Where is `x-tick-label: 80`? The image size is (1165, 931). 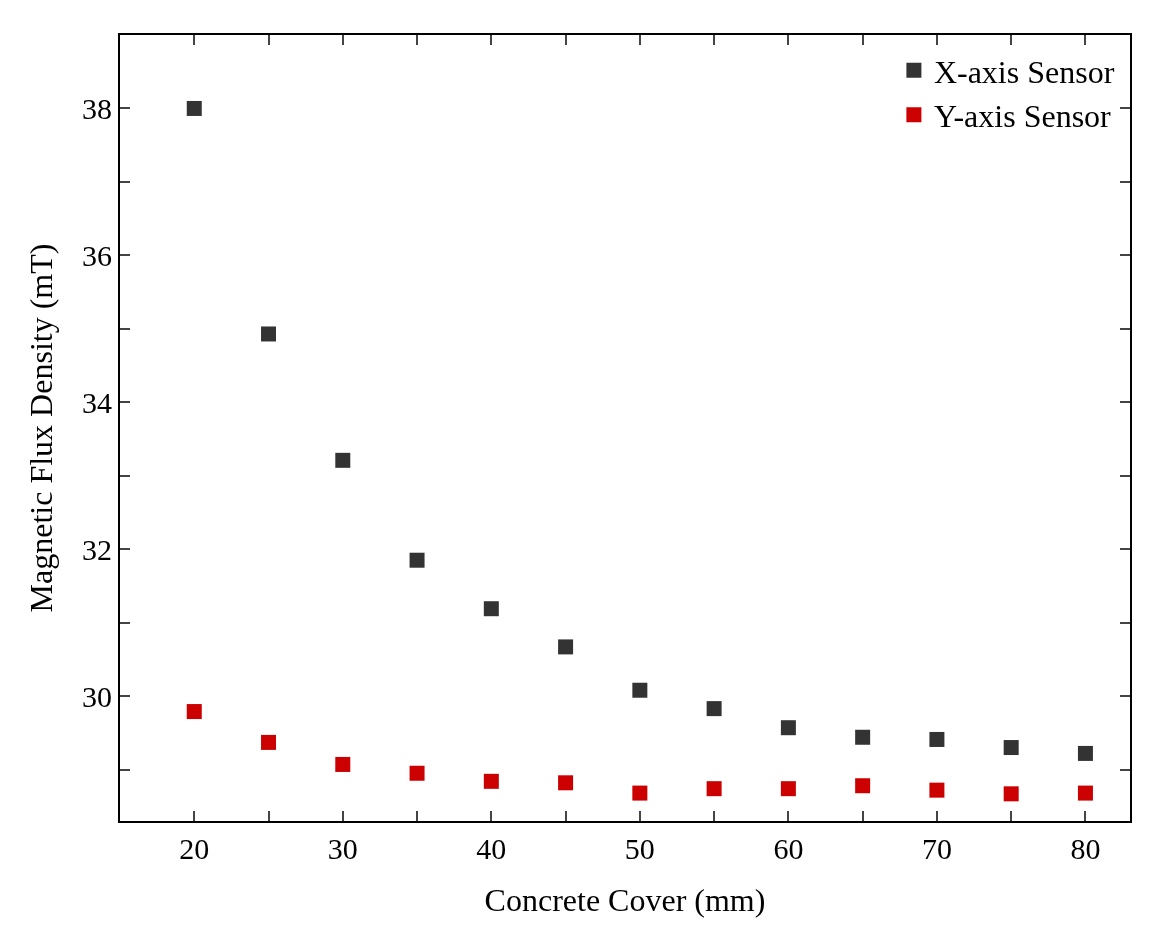 x-tick-label: 80 is located at coordinates (1085, 848).